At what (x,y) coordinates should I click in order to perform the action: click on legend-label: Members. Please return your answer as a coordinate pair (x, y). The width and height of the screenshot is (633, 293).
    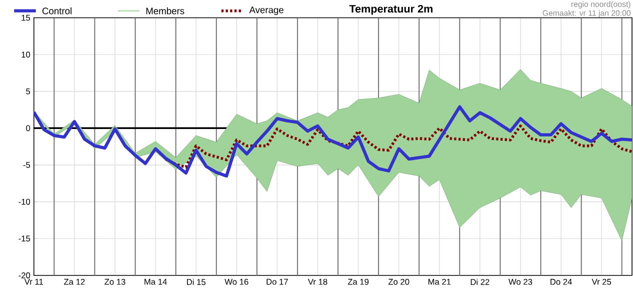
    Looking at the image, I should click on (165, 10).